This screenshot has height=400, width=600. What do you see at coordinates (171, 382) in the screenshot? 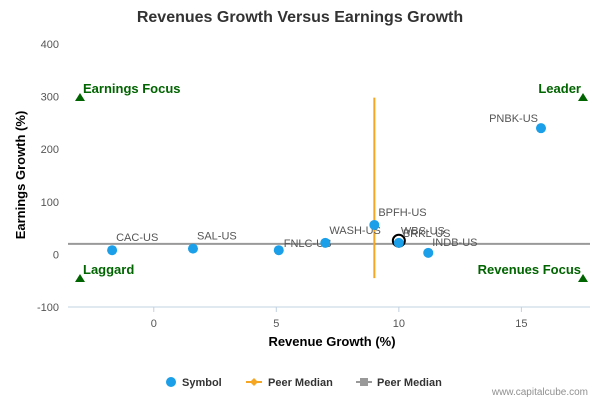
I see `circle-marker-icon` at bounding box center [171, 382].